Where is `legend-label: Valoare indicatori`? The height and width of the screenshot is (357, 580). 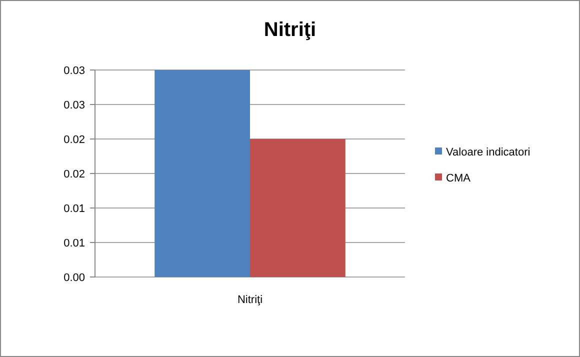
legend-label: Valoare indicatori is located at coordinates (488, 152).